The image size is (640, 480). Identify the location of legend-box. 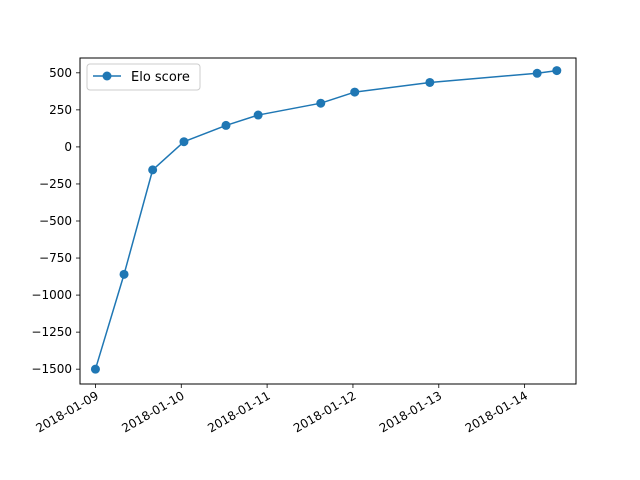
(143, 77).